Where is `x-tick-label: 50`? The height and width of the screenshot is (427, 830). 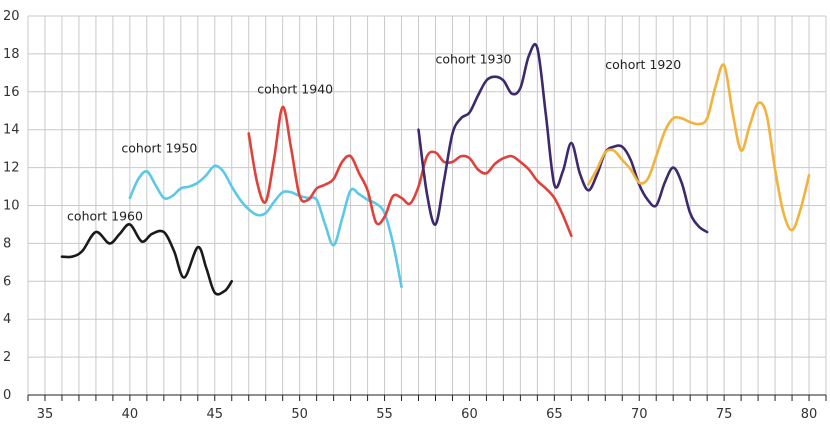
x-tick-label: 50 is located at coordinates (299, 414).